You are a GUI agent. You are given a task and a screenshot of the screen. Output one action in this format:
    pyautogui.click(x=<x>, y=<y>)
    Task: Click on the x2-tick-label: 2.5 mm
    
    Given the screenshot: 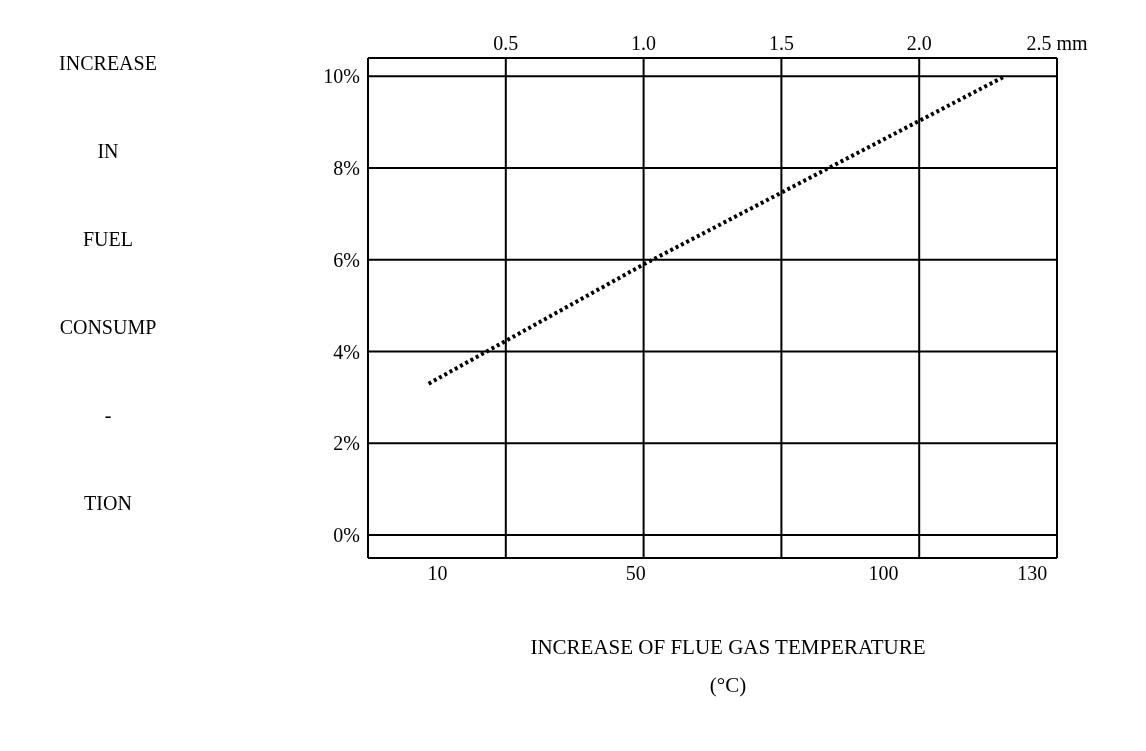 What is the action you would take?
    pyautogui.click(x=1057, y=43)
    